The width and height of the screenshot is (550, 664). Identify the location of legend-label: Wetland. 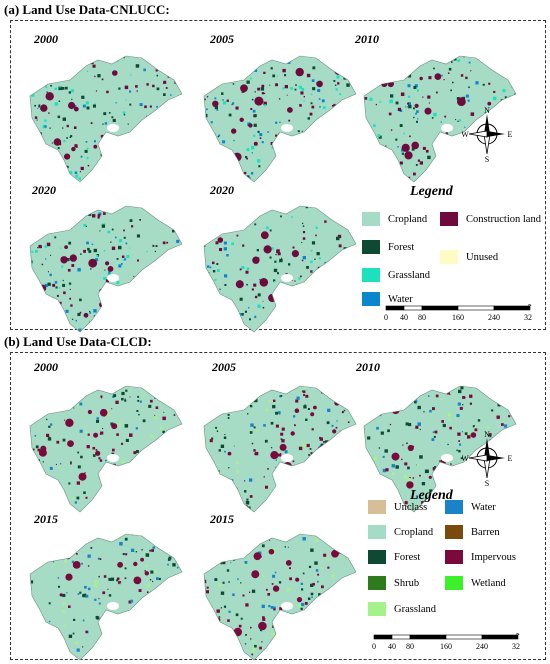
(488, 583).